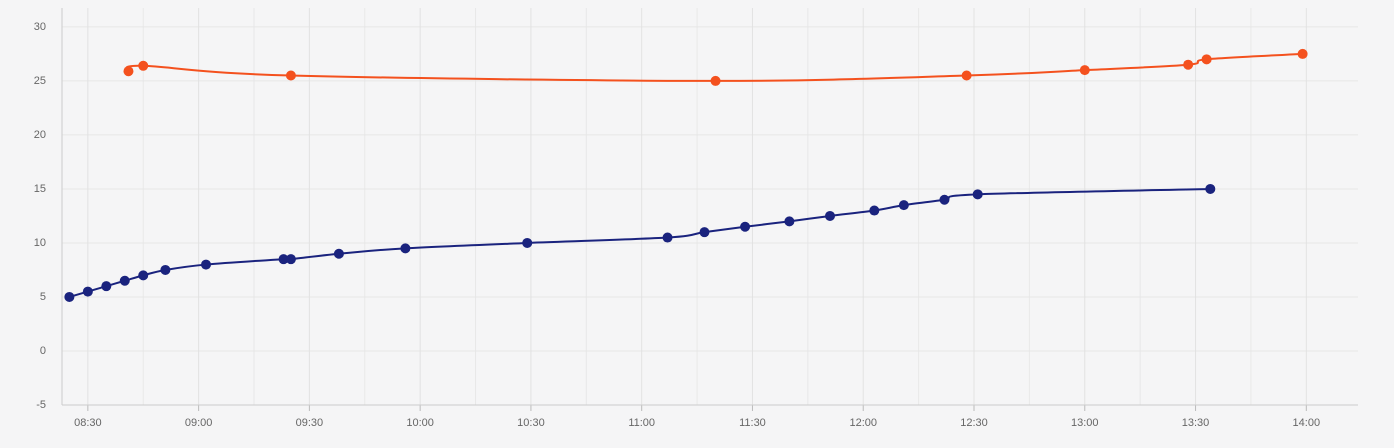 Image resolution: width=1394 pixels, height=448 pixels. I want to click on y-tick-label: -5, so click(41, 405).